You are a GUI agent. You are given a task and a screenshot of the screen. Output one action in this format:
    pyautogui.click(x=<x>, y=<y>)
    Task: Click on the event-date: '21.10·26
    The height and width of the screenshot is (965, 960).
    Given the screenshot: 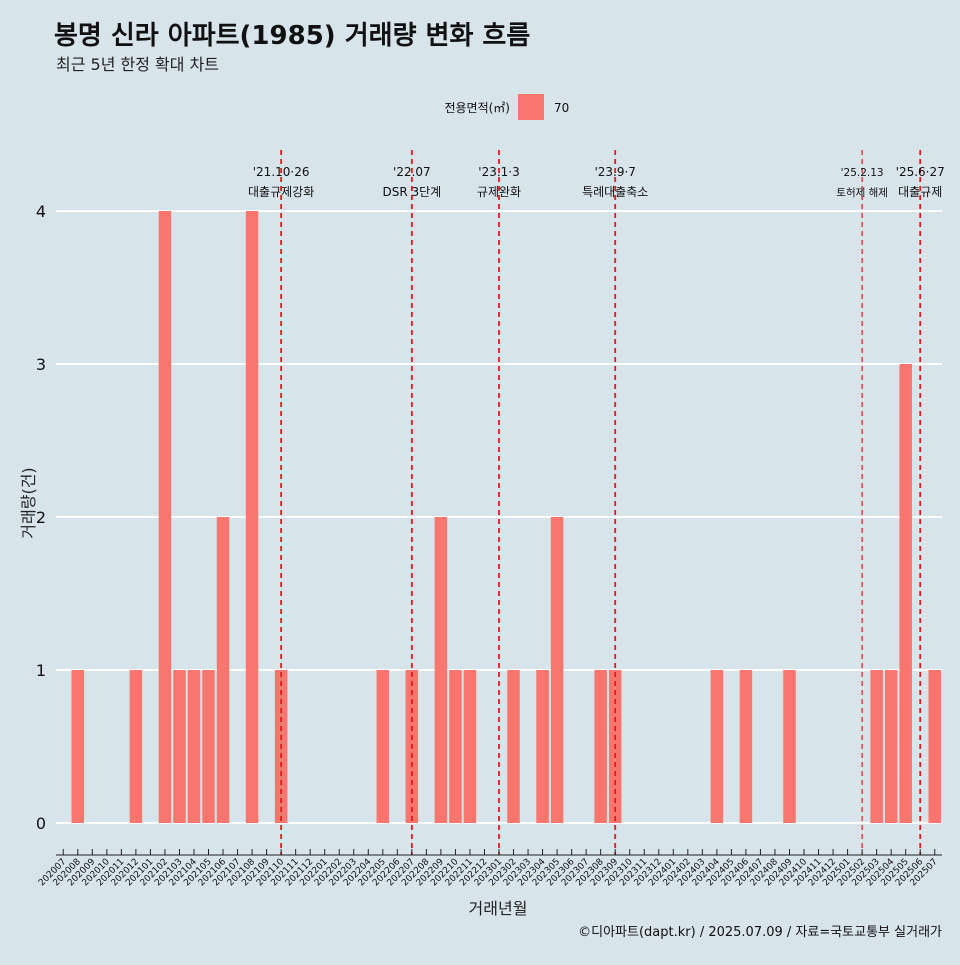 What is the action you would take?
    pyautogui.click(x=281, y=172)
    